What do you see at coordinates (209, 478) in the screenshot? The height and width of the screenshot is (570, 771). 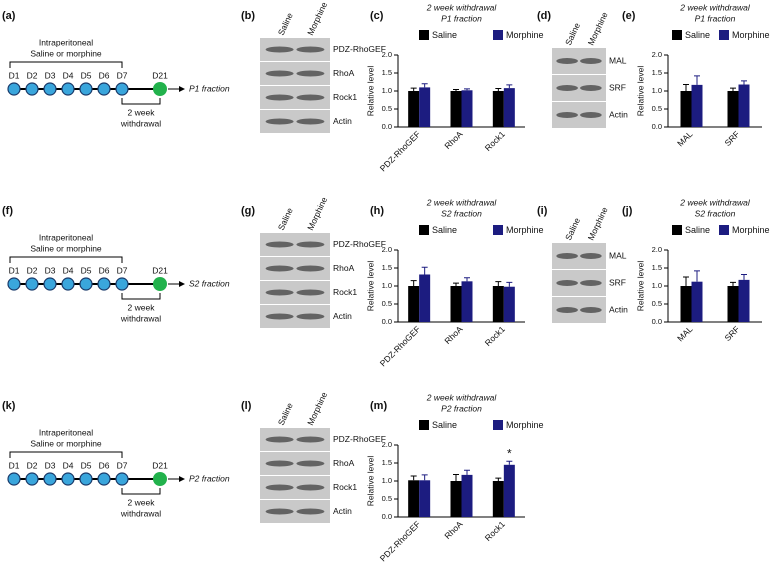 I see `fraction-label: P2 fraction` at bounding box center [209, 478].